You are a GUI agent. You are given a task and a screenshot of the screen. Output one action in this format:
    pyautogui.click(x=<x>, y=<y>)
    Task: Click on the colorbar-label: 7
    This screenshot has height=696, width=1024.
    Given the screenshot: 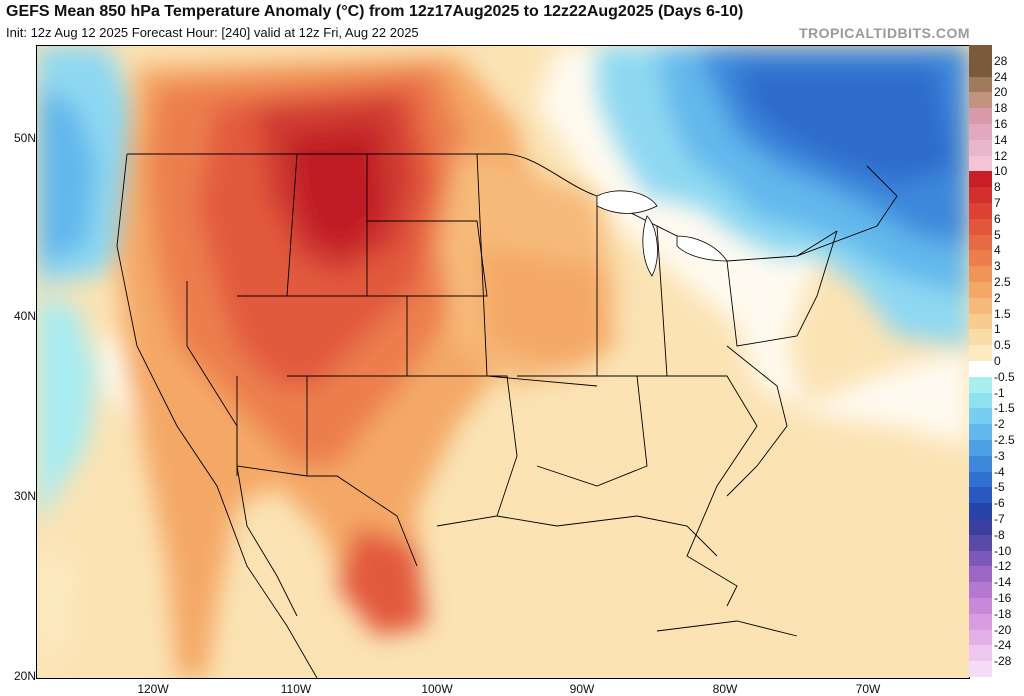 What is the action you would take?
    pyautogui.click(x=997, y=203)
    